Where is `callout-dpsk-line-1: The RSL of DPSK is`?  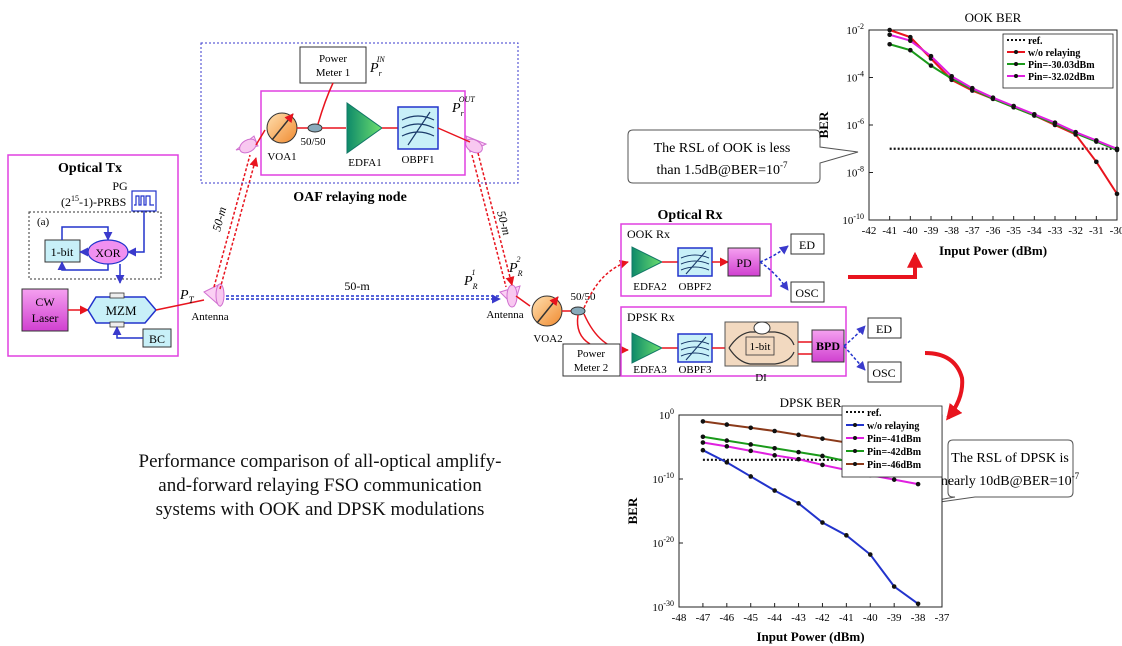
callout-dpsk-line-1: The RSL of DPSK is is located at coordinates (1010, 458).